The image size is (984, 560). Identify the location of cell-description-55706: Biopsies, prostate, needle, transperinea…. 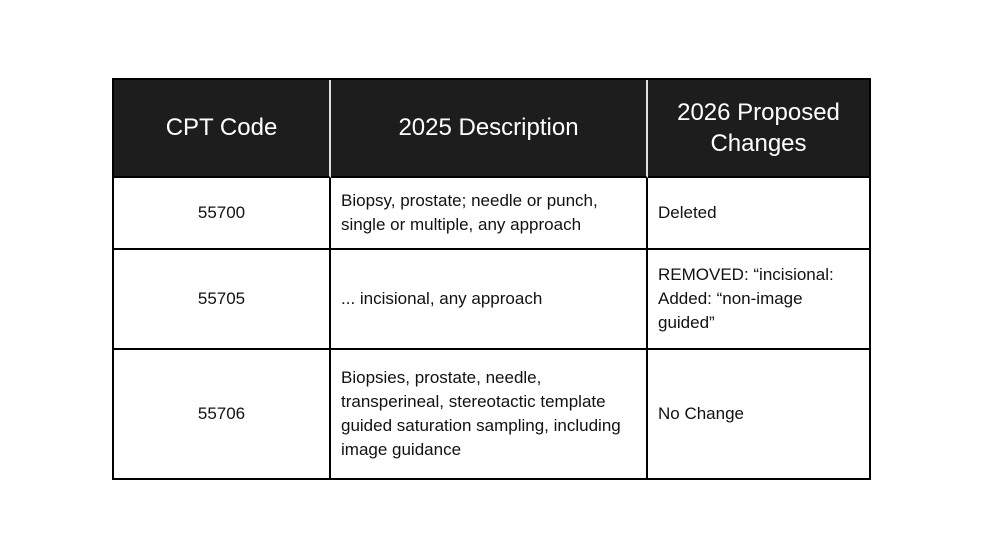
(489, 414).